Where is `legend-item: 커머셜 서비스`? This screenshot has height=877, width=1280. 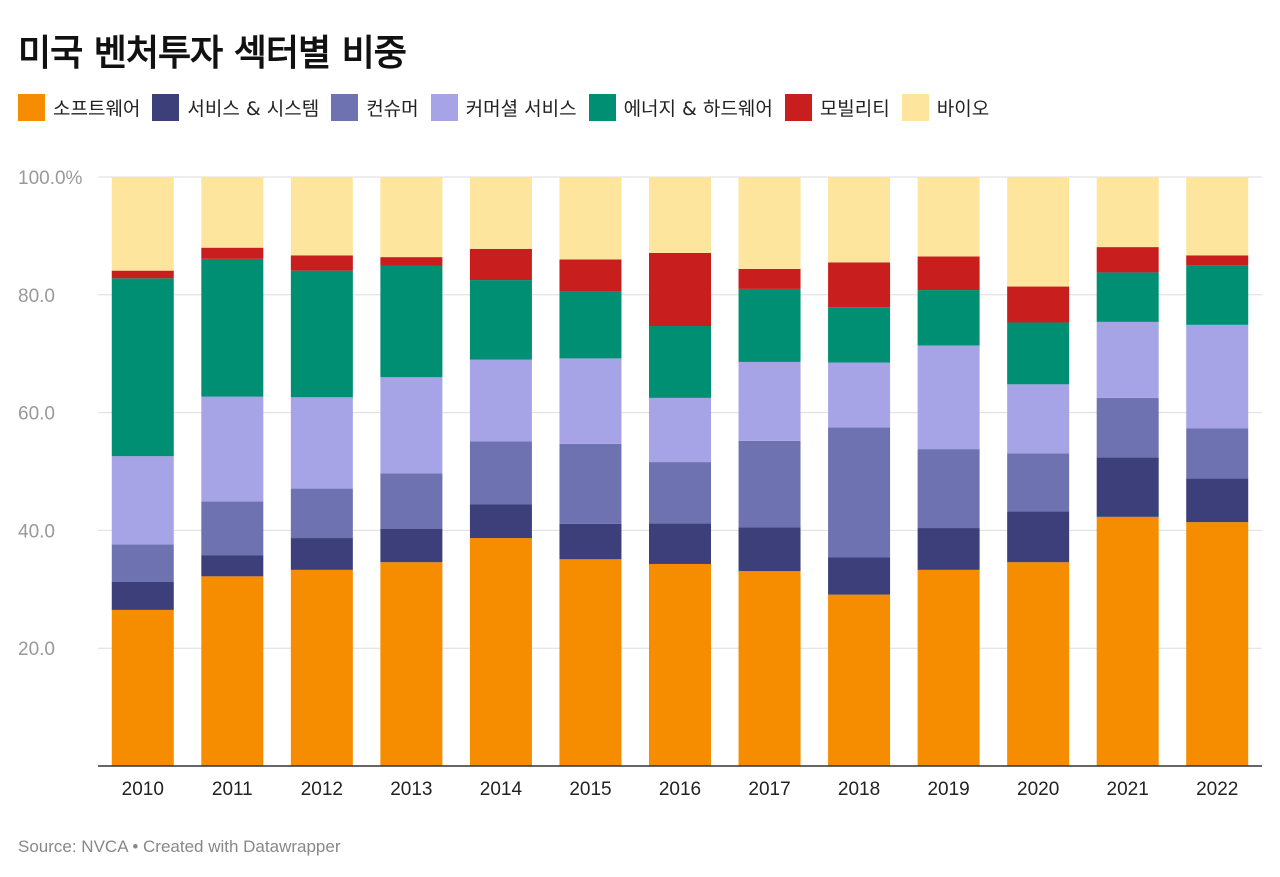
legend-item: 커머셜 서비스 is located at coordinates (503, 107).